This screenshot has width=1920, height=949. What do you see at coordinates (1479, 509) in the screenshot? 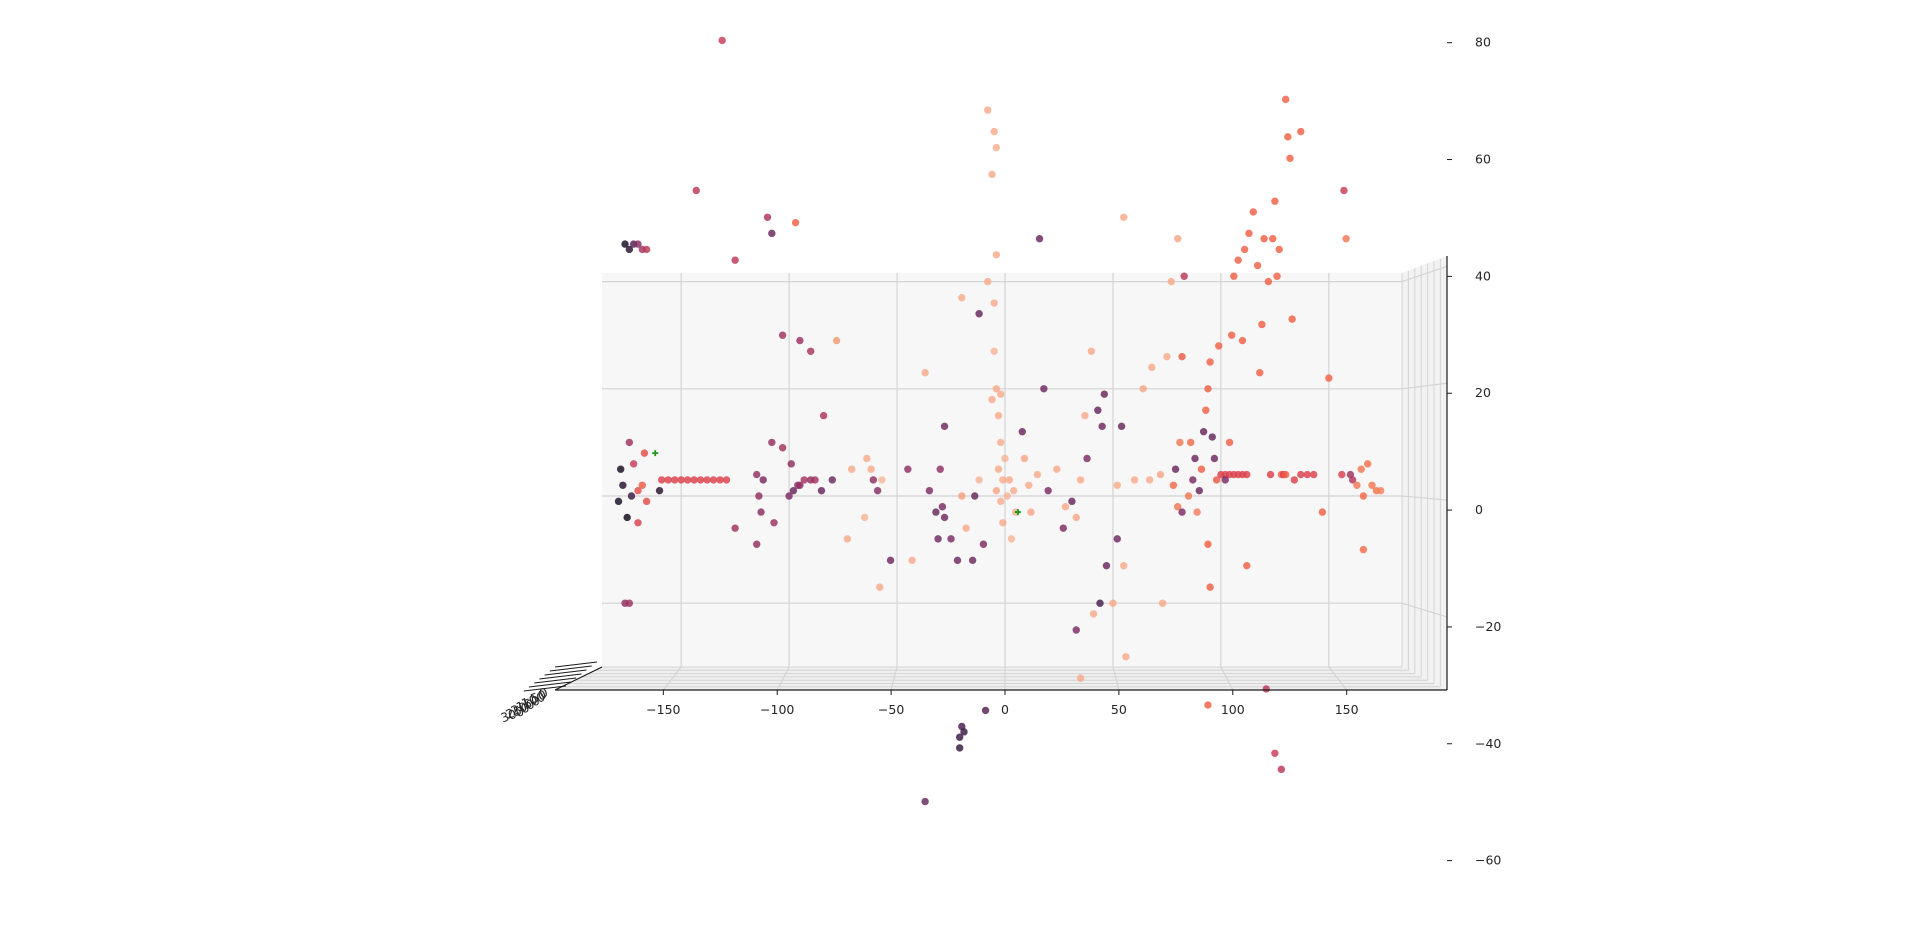
I see `z-tick-label: 0` at bounding box center [1479, 509].